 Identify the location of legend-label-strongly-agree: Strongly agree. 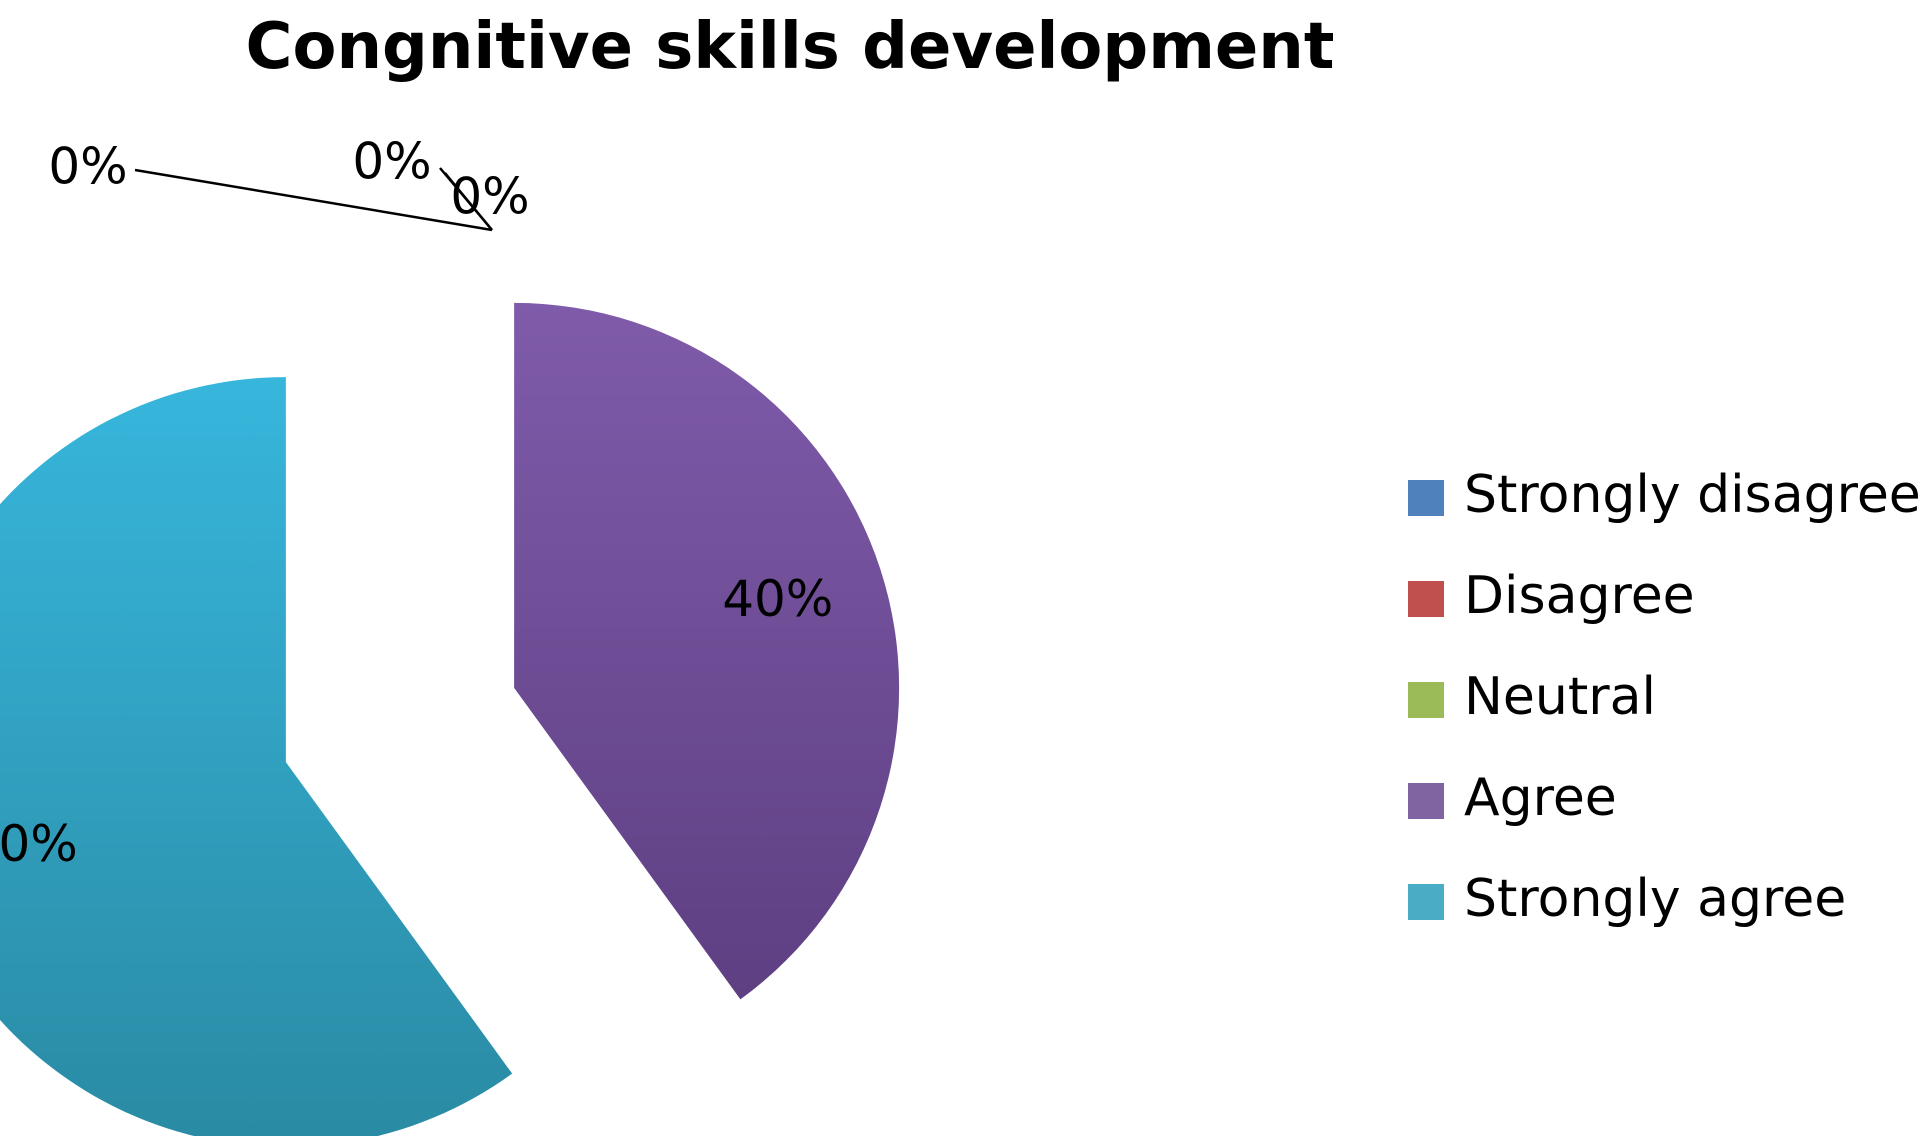
(1655, 899).